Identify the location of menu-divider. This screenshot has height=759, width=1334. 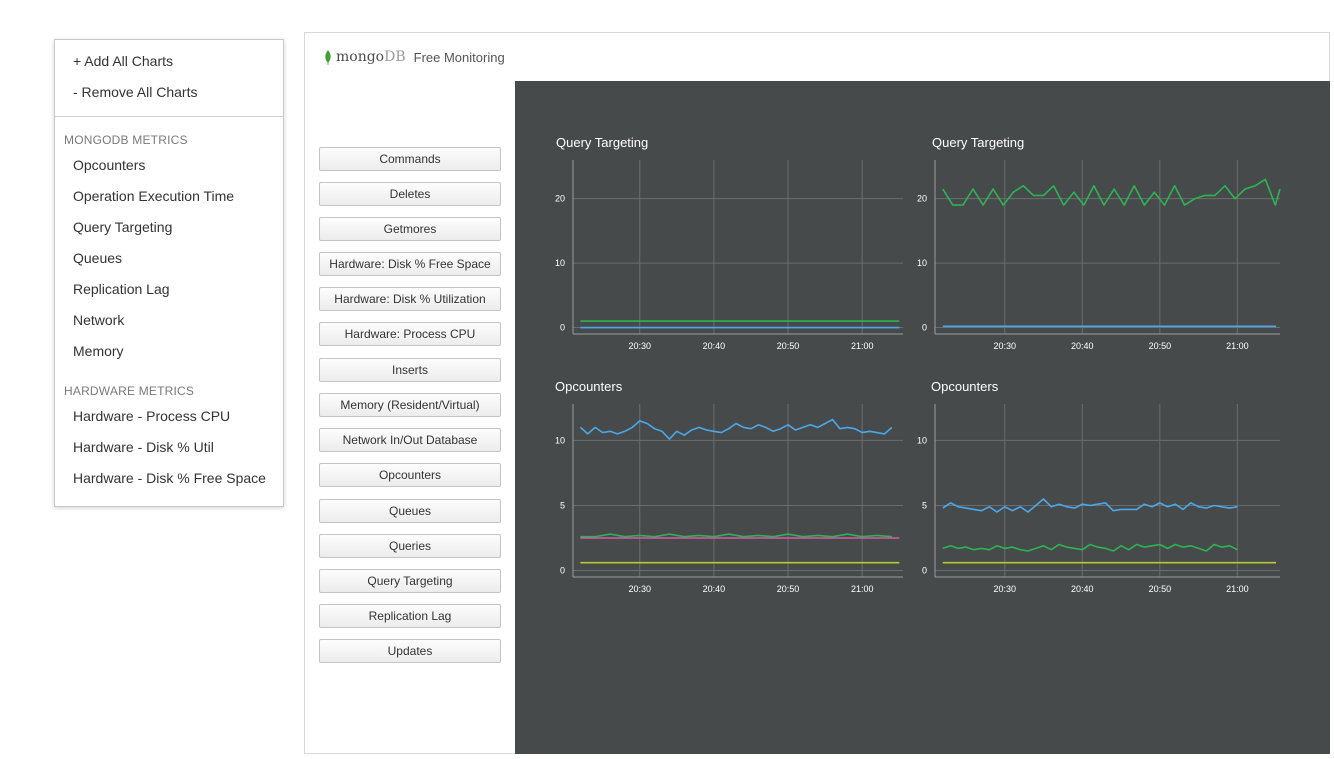
(169, 116).